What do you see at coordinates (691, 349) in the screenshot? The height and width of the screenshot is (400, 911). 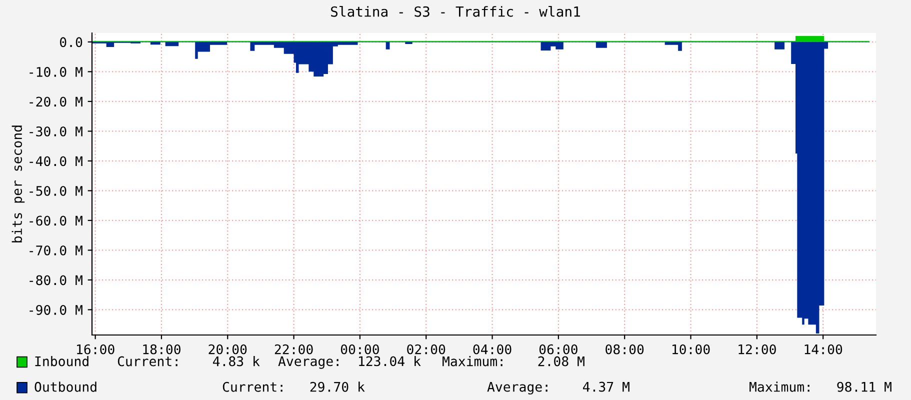 I see `x-tick-label: 10:00` at bounding box center [691, 349].